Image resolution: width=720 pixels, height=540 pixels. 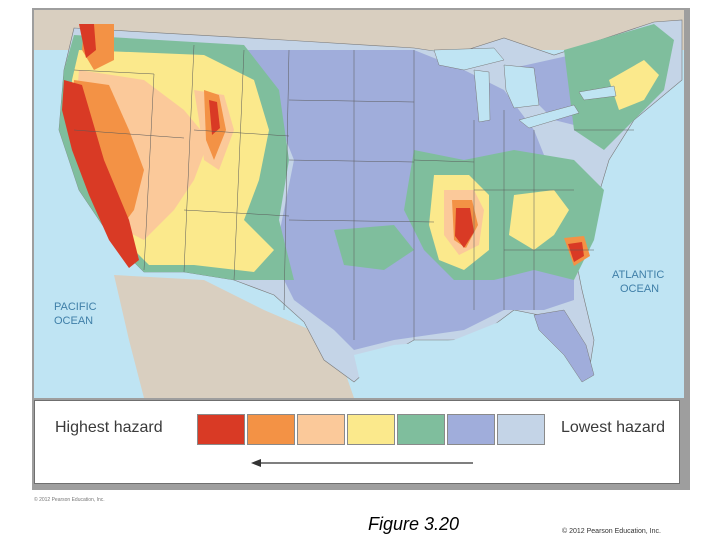 I want to click on pacific-label-line1: PACIFIC, so click(x=75, y=307).